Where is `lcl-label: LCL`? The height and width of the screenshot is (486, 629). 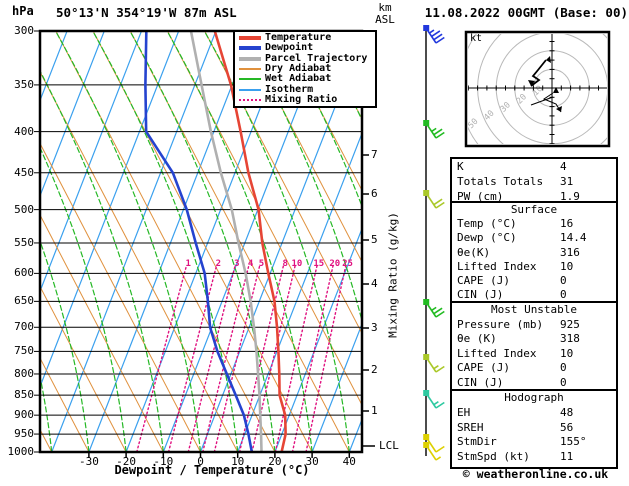
lcl-label: LCL is located at coordinates (389, 445).